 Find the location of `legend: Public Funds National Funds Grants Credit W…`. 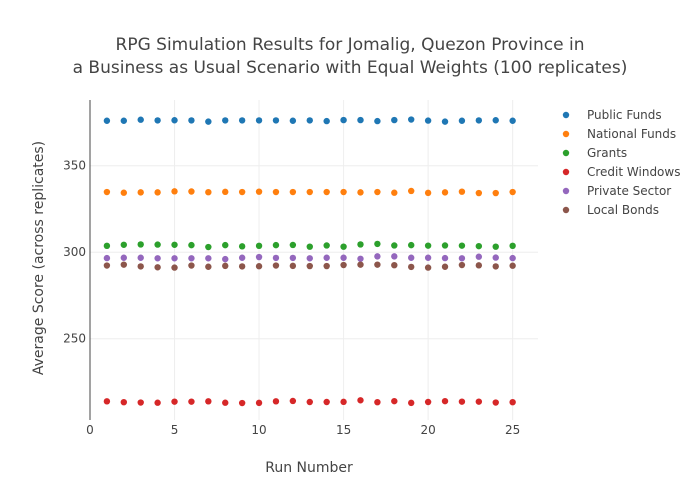

legend: Public Funds National Funds Grants Credit W… is located at coordinates (621, 162).